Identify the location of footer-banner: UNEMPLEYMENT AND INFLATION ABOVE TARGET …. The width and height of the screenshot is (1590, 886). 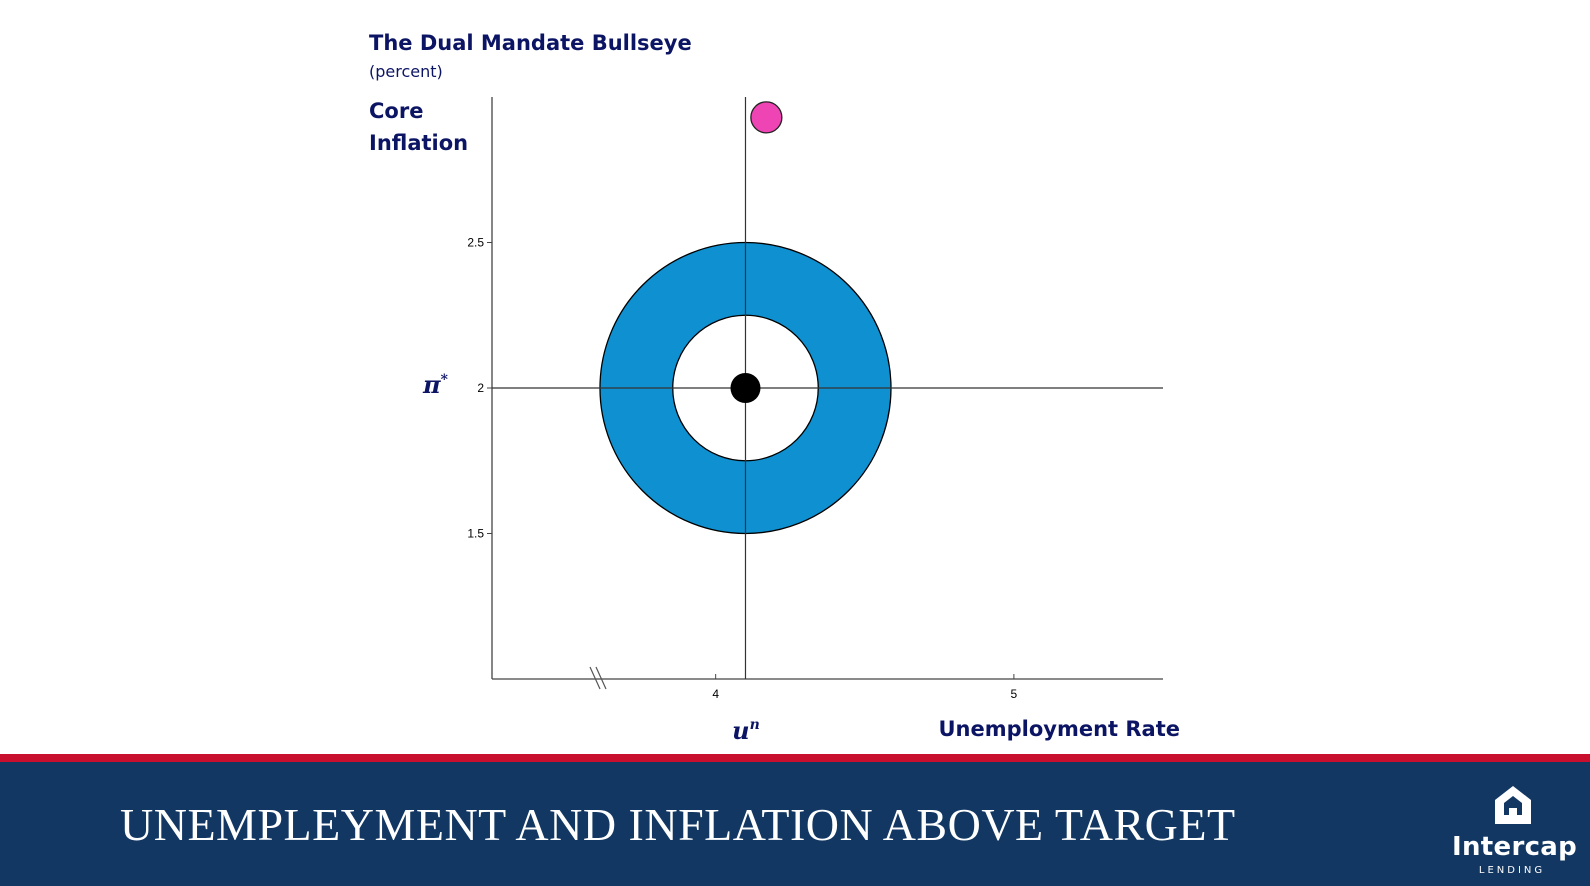
(795, 824).